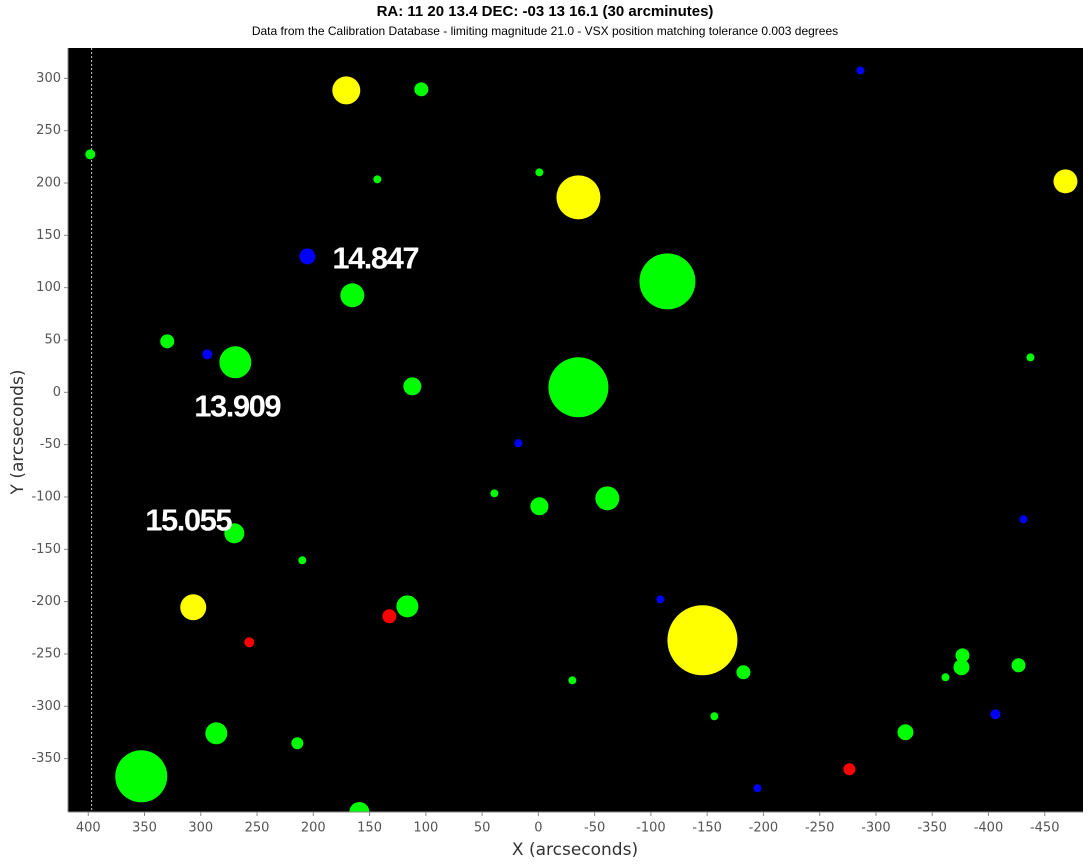  What do you see at coordinates (57, 392) in the screenshot?
I see `y-tick-label: 0` at bounding box center [57, 392].